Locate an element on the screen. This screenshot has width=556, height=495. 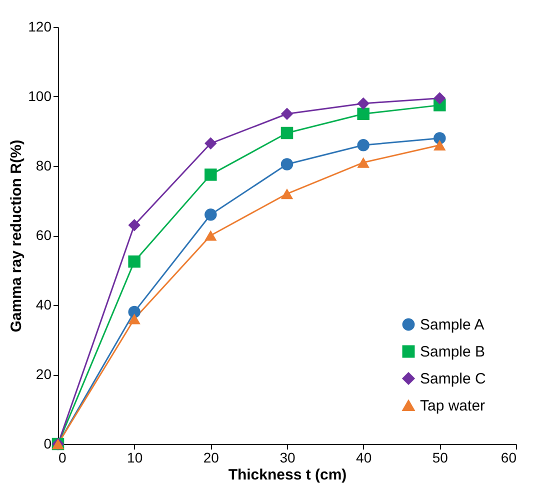
y-tick-label: 0 is located at coordinates (48, 444).